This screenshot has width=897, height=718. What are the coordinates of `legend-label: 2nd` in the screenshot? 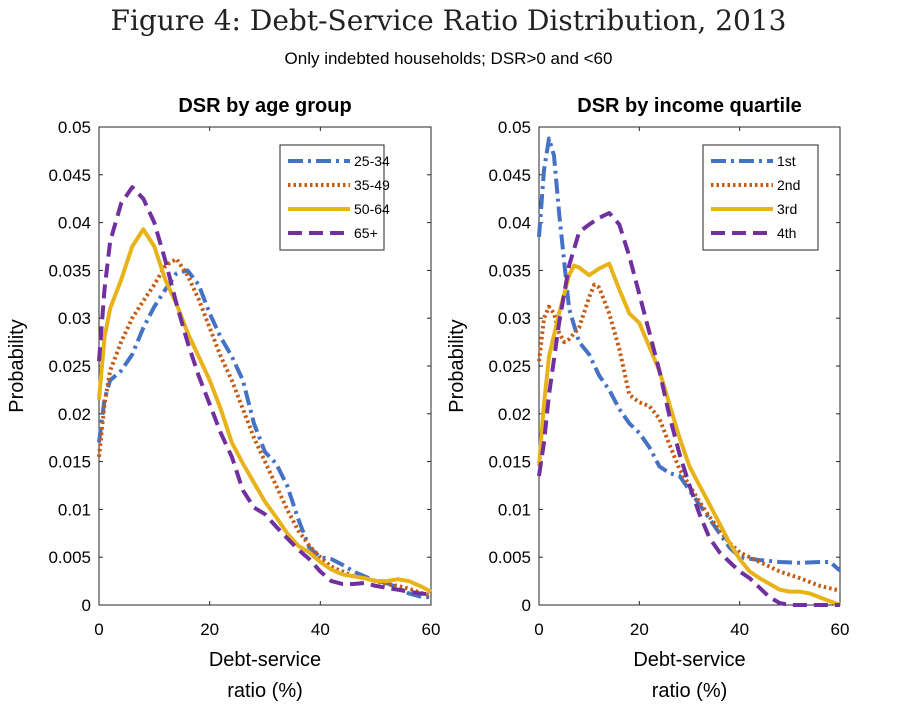 It's located at (788, 185).